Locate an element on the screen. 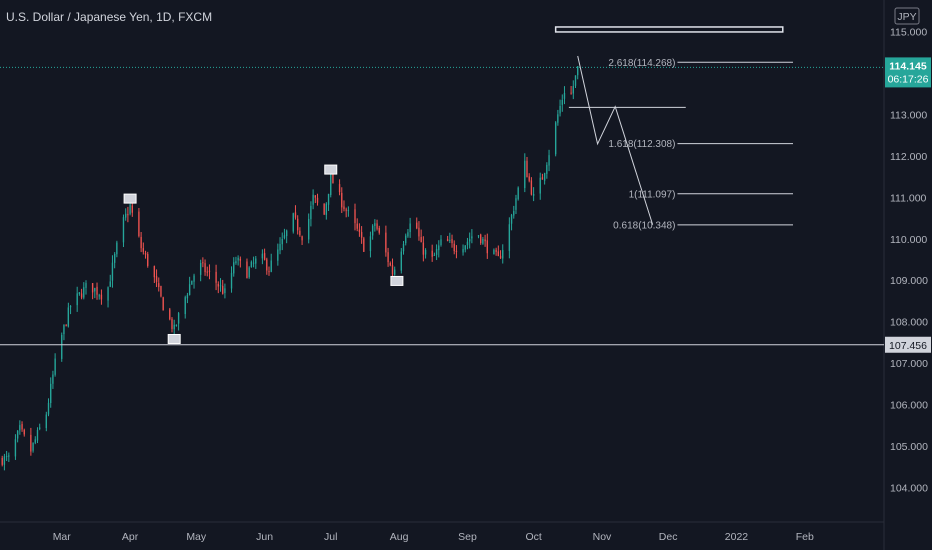 The height and width of the screenshot is (550, 932). x-tick-label: Jul is located at coordinates (330, 537).